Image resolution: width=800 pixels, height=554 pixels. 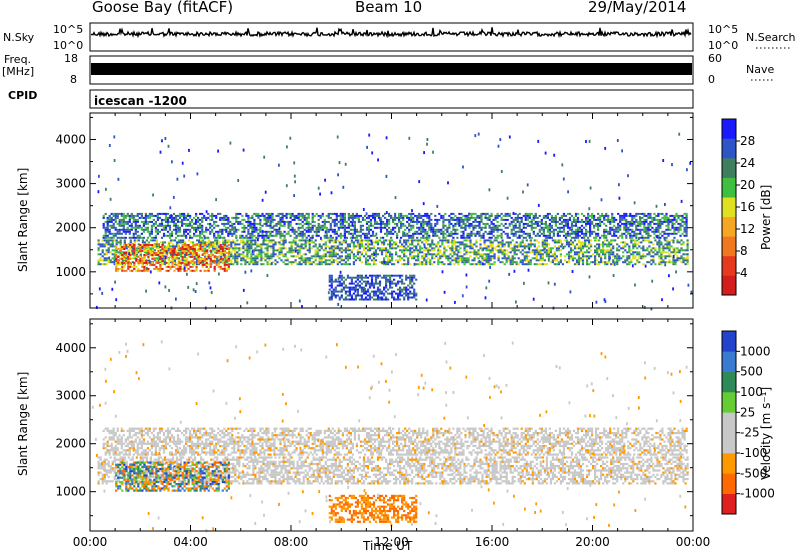 I want to click on nave-tick-top: 60, so click(x=715, y=58).